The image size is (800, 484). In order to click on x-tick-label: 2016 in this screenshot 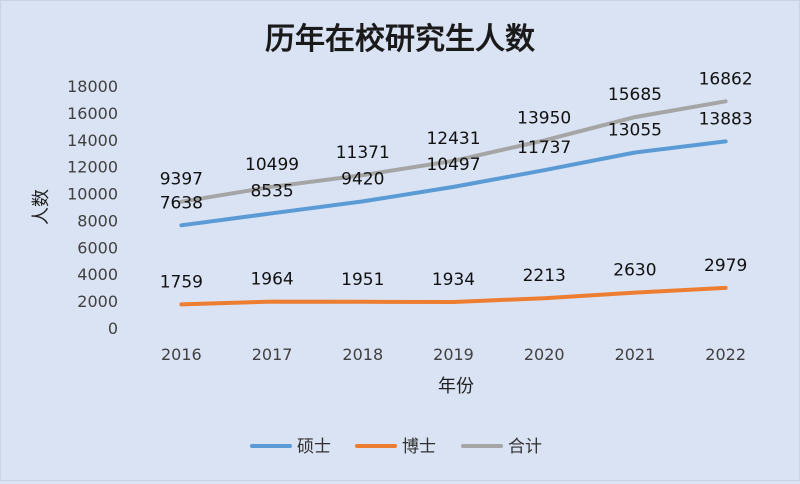, I will do `click(181, 354)`.